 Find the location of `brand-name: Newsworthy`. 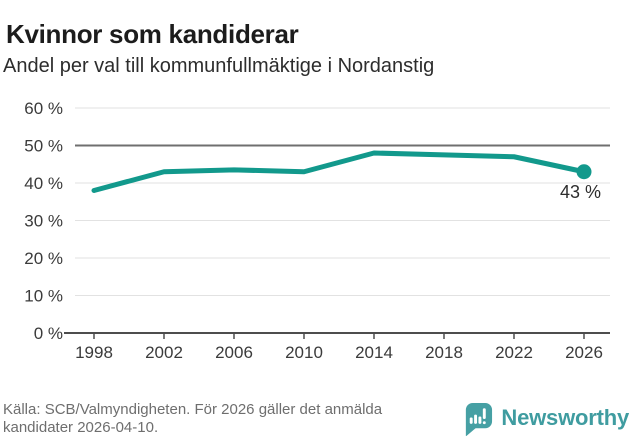

brand-name: Newsworthy is located at coordinates (565, 417).